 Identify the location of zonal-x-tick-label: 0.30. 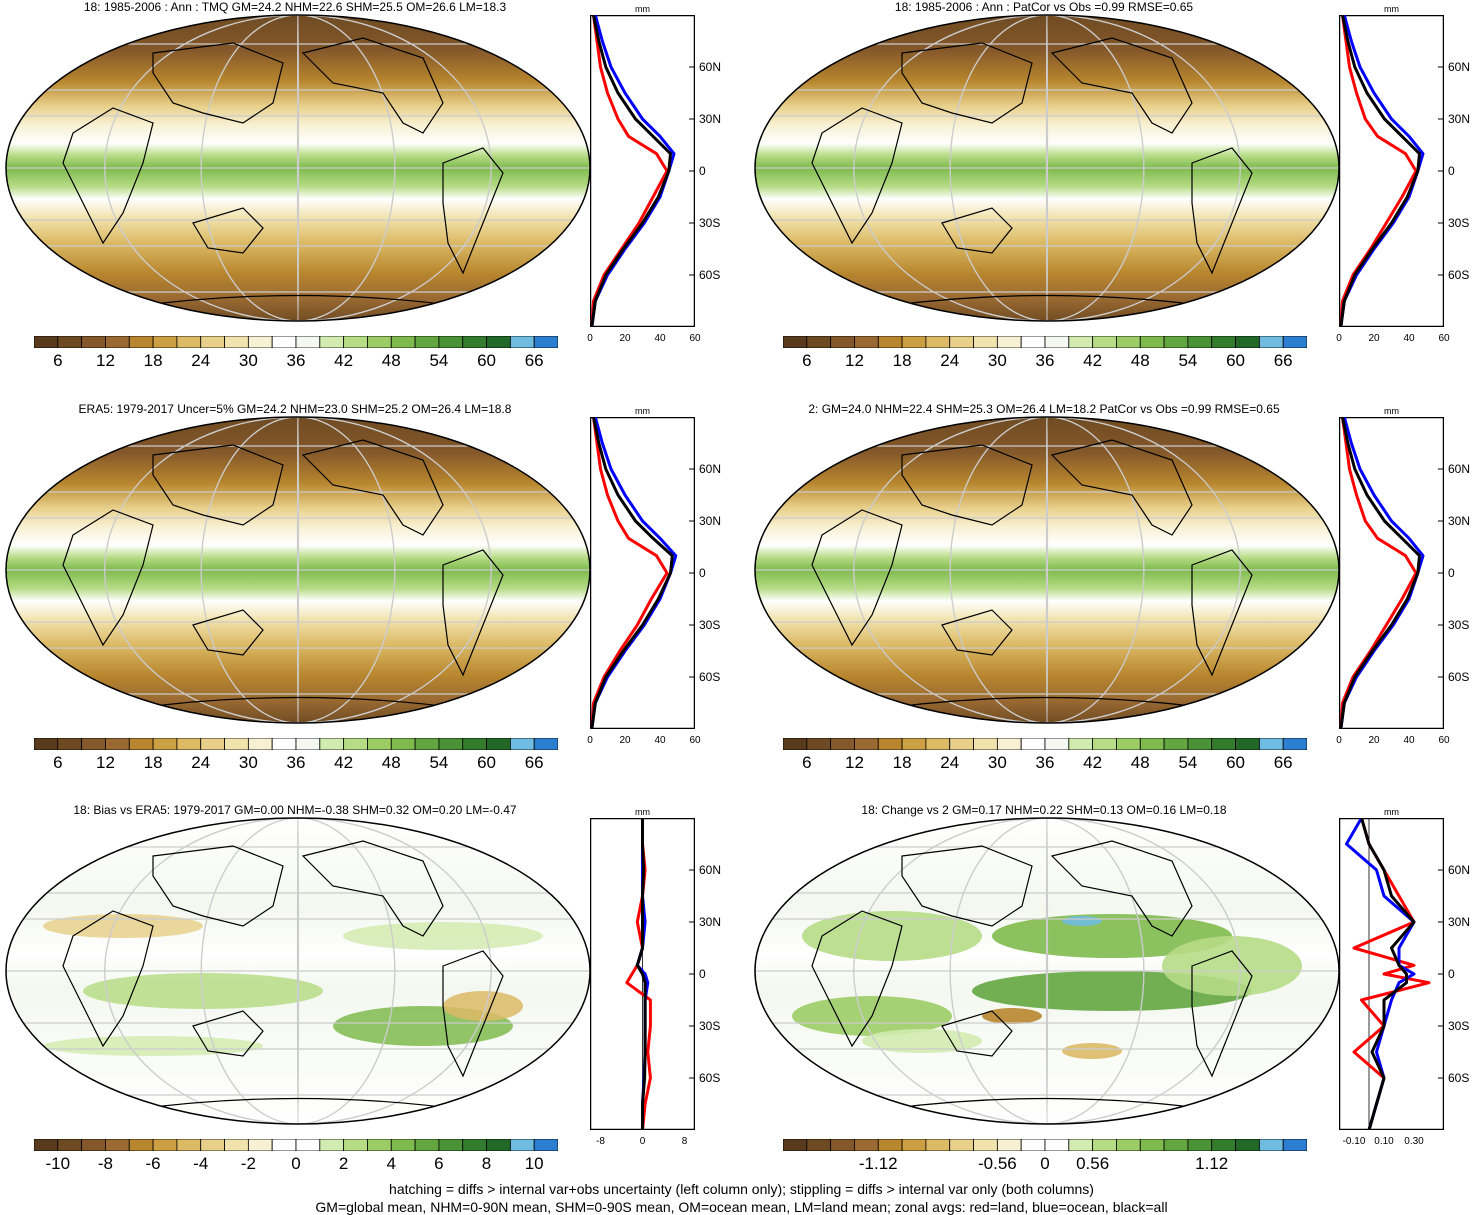
(1414, 1141).